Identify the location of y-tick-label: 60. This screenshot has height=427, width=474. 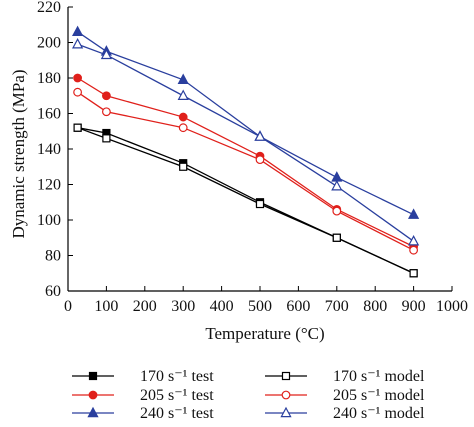
(53, 291).